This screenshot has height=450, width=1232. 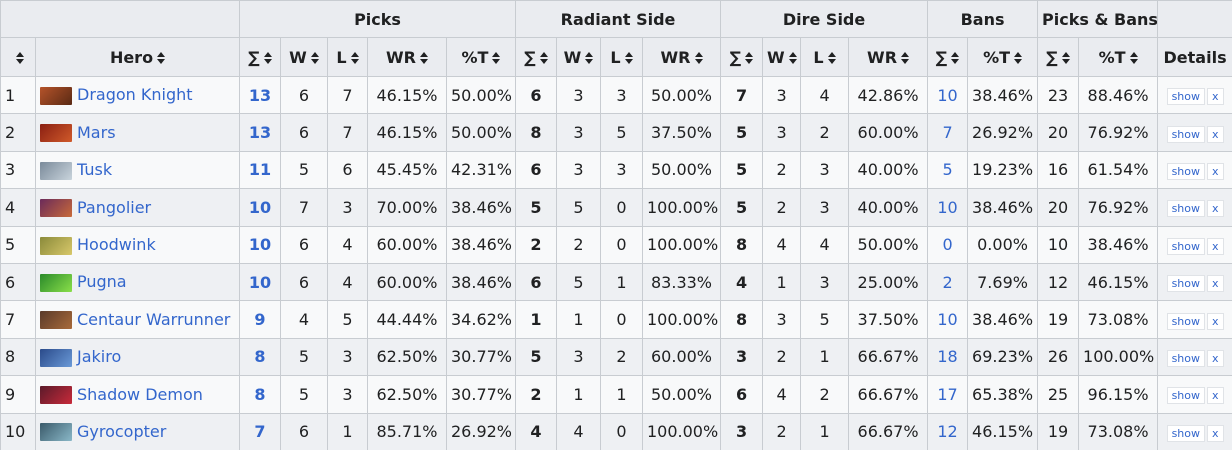 What do you see at coordinates (948, 357) in the screenshot?
I see `stat-cell: 18` at bounding box center [948, 357].